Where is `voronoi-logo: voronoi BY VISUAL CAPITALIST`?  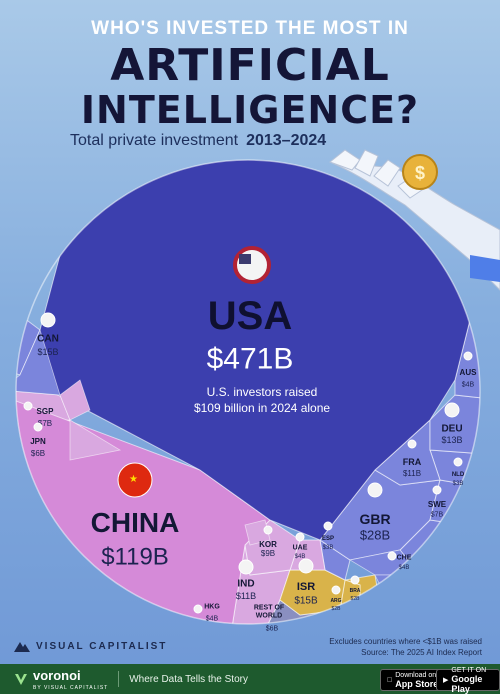
voronoi-logo: voronoi BY VISUAL CAPITALIST is located at coordinates (61, 679).